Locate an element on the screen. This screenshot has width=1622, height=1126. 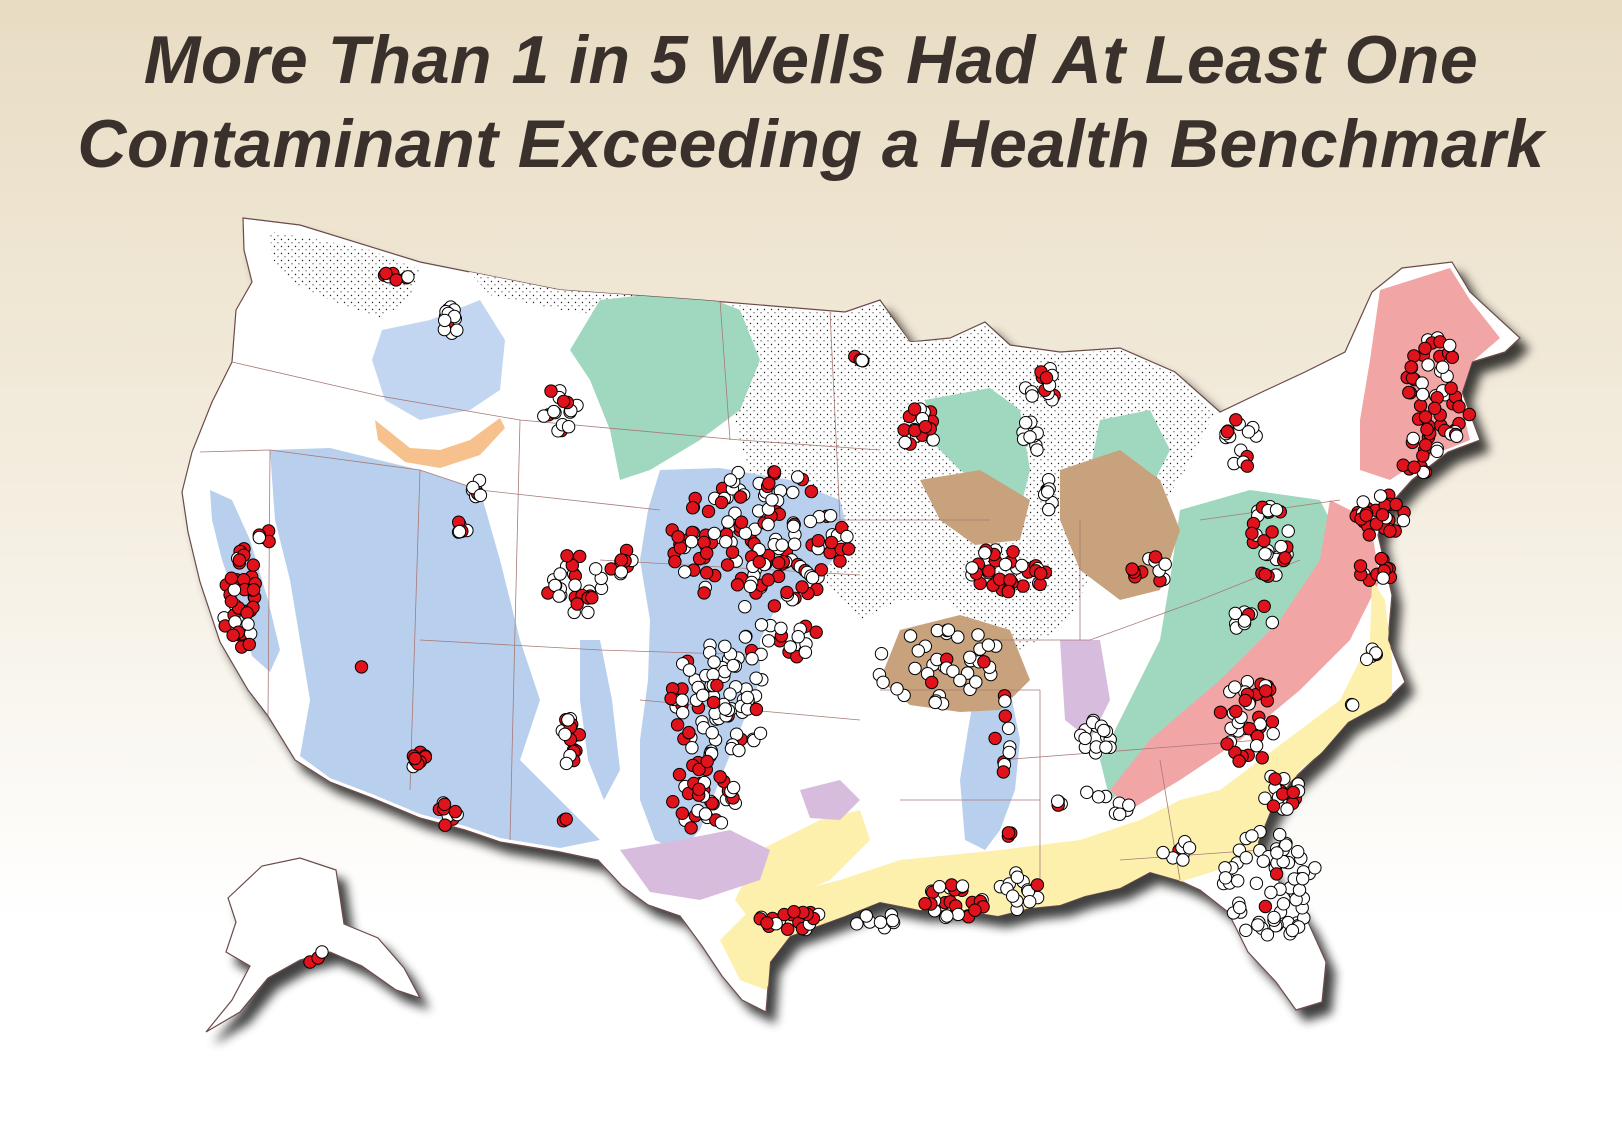
state-line-utah-colorado is located at coordinates (415, 630).